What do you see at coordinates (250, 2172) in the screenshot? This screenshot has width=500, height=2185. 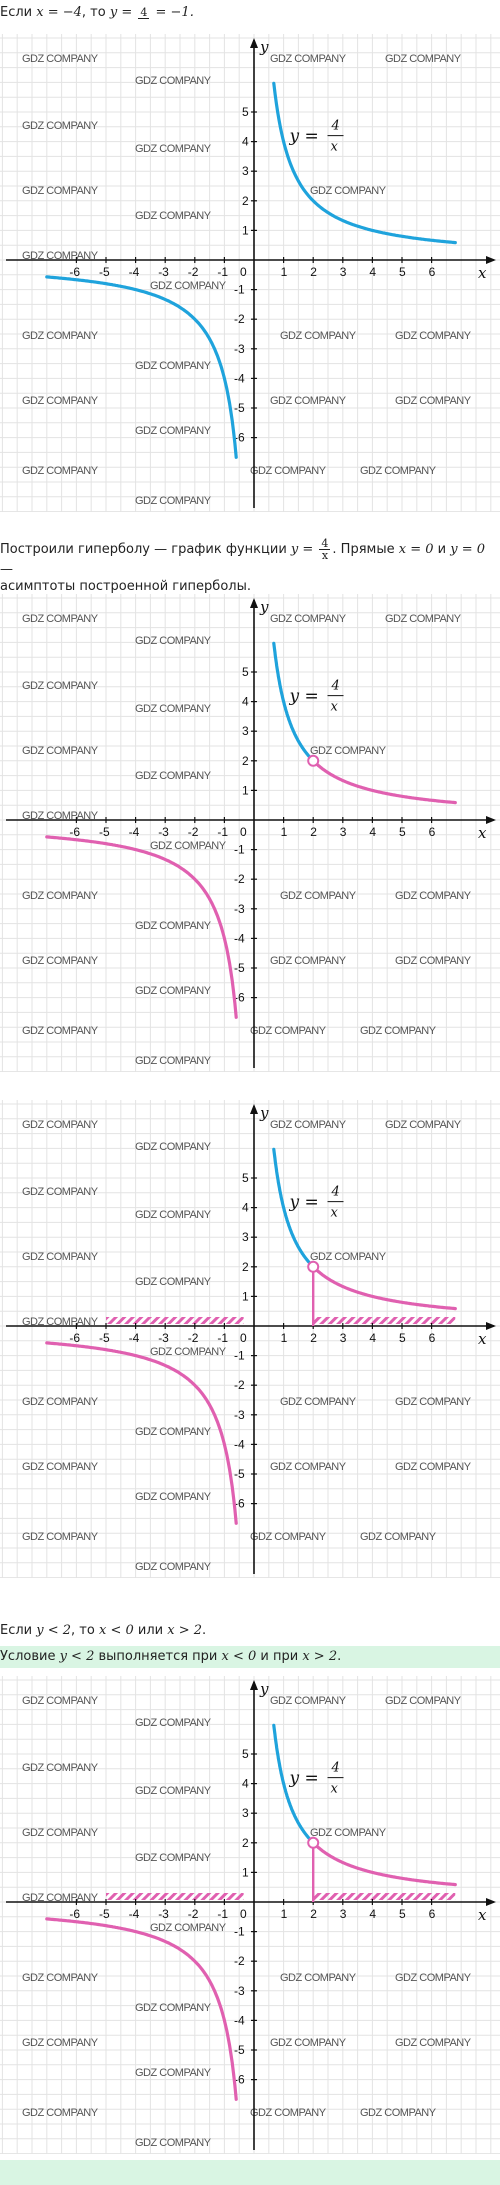 I see `highlight-bar` at bounding box center [250, 2172].